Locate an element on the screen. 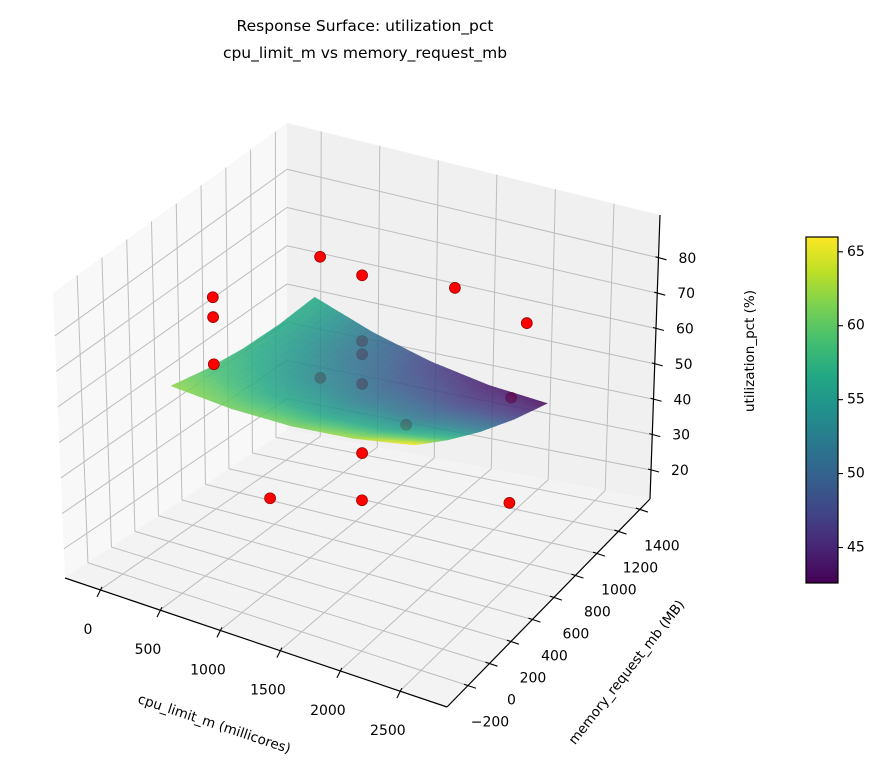  response-surface is located at coordinates (359, 371).